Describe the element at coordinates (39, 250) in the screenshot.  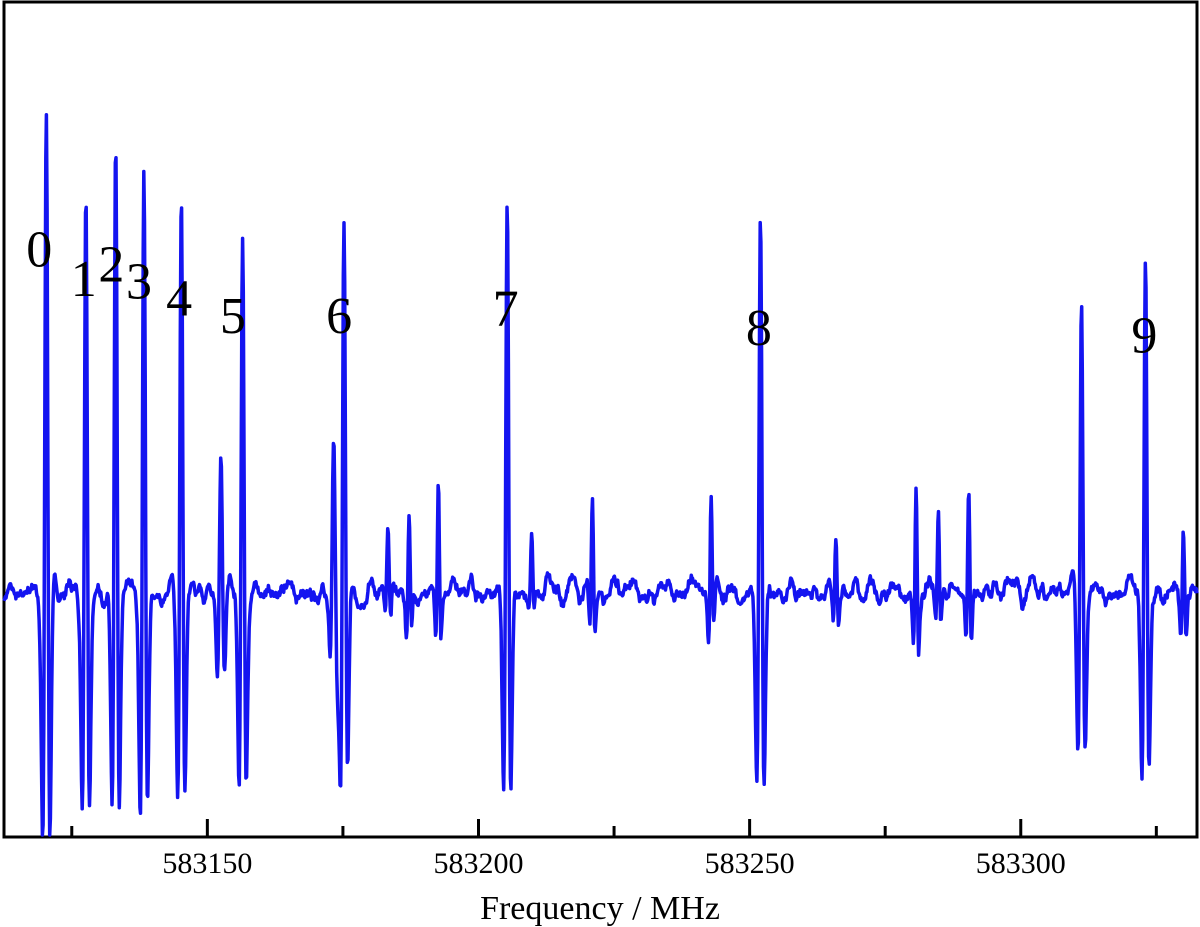
I see `peak-label-0: 0` at that location.